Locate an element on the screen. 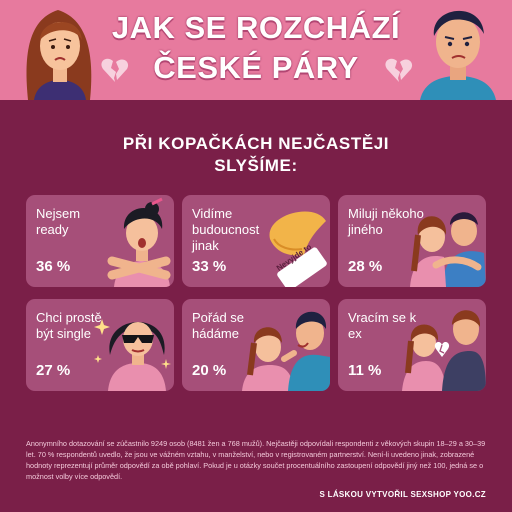  reason-percent: 20 % is located at coordinates (209, 370).